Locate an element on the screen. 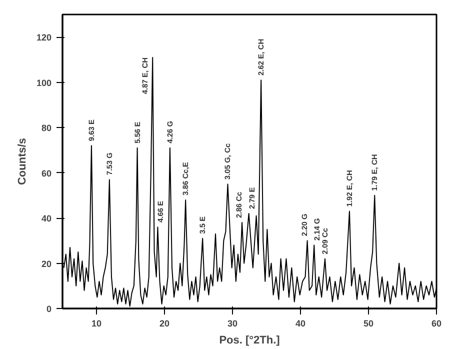 This screenshot has height=349, width=450. x-axis-title: Pos. [°2Th.] is located at coordinates (249, 340).